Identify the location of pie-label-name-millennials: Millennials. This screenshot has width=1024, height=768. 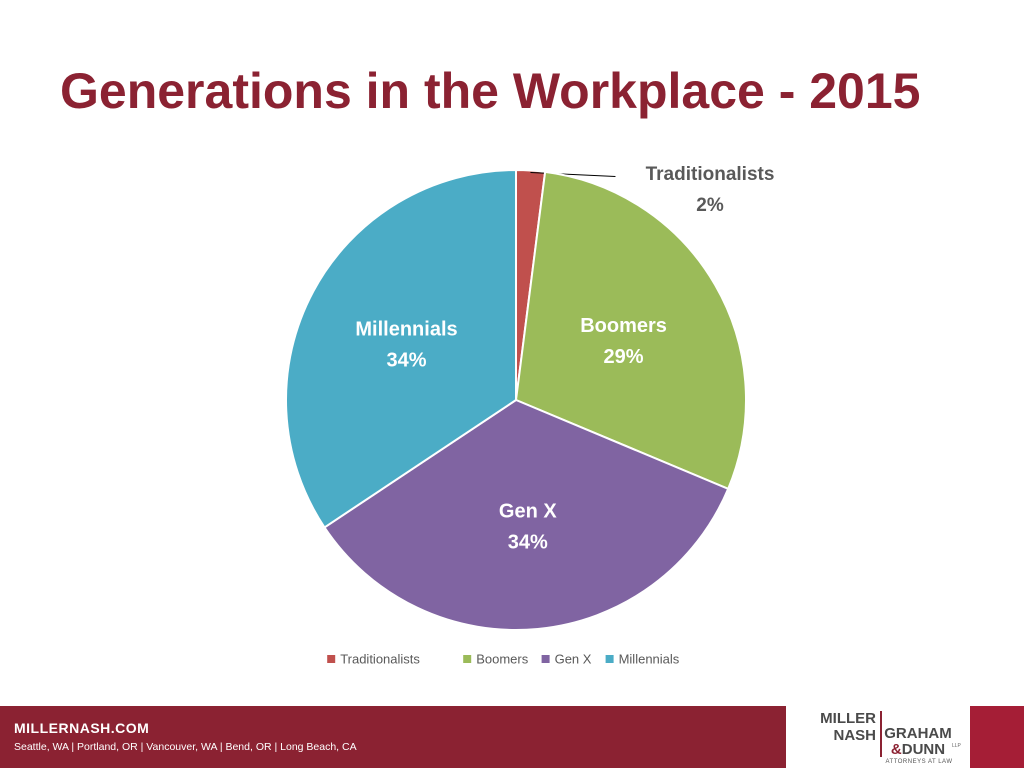
(406, 329).